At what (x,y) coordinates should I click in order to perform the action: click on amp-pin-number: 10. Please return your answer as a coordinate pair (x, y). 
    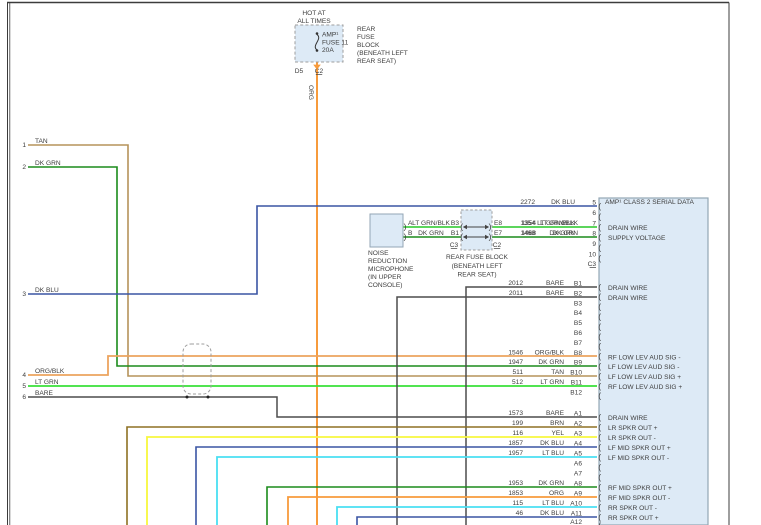
    Looking at the image, I should click on (593, 255).